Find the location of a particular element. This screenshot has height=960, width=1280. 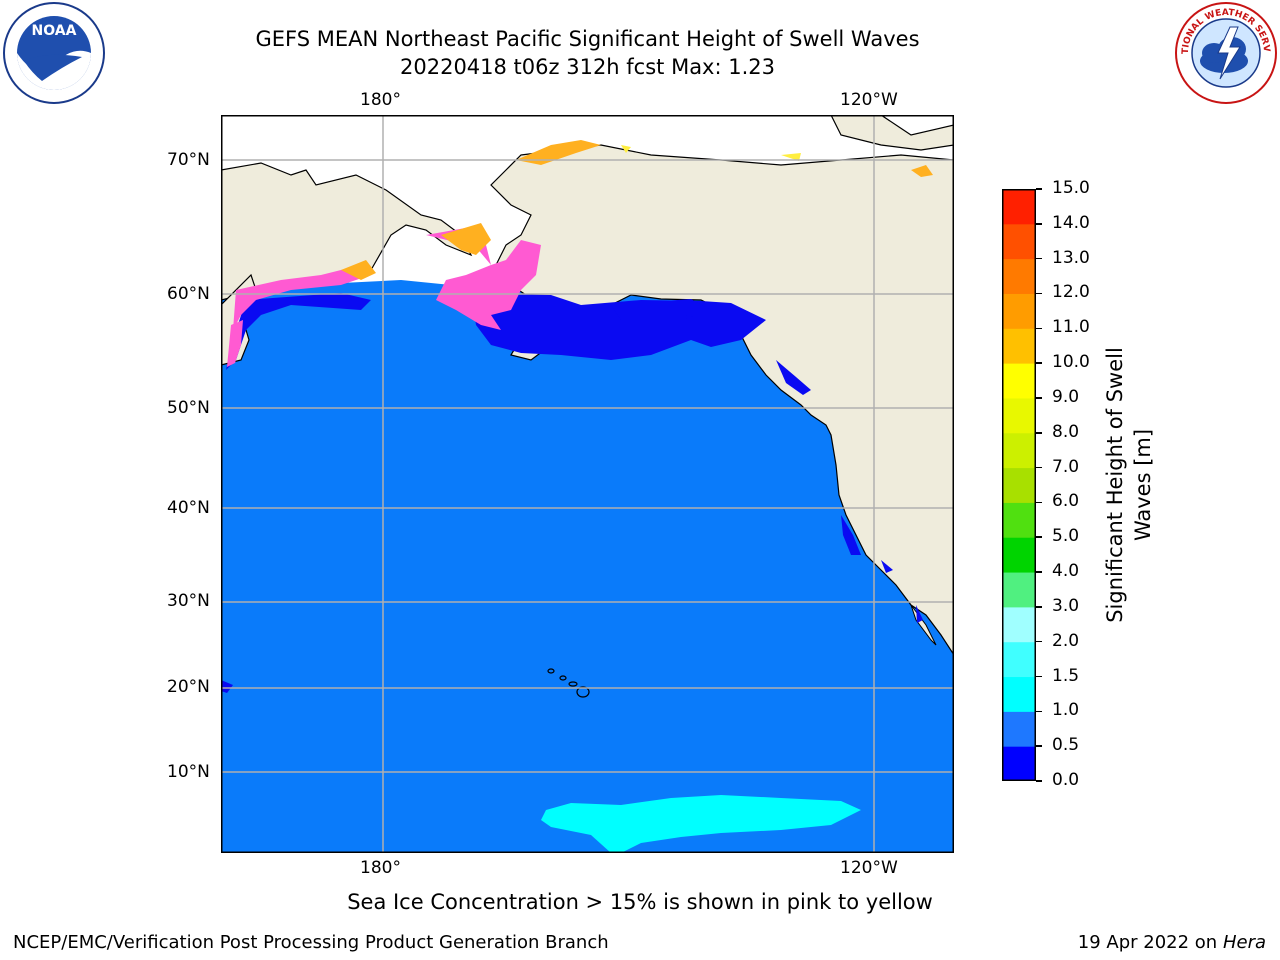

sea-ice-orange-west is located at coordinates (358, 270).